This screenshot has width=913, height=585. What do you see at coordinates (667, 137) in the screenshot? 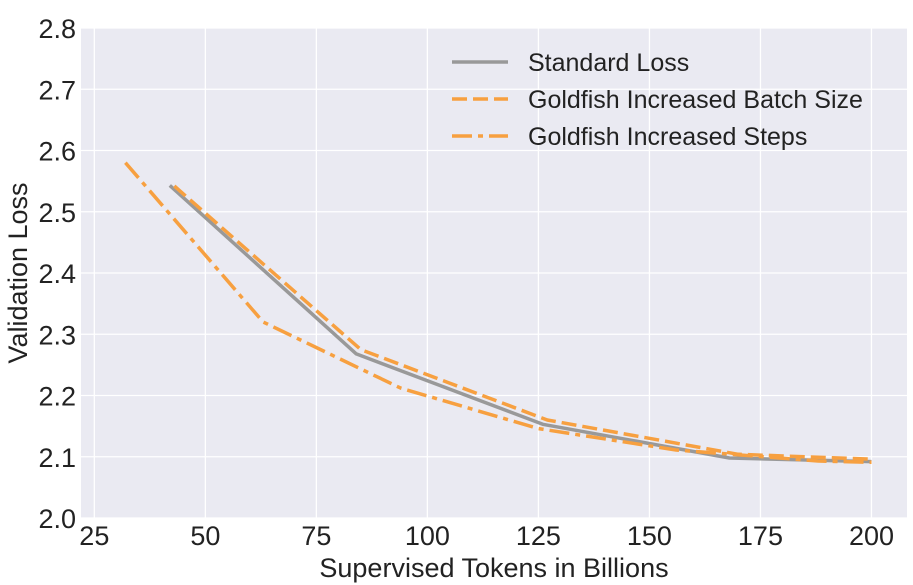
I see `legend-label-2: Goldfish Increased Steps` at bounding box center [667, 137].